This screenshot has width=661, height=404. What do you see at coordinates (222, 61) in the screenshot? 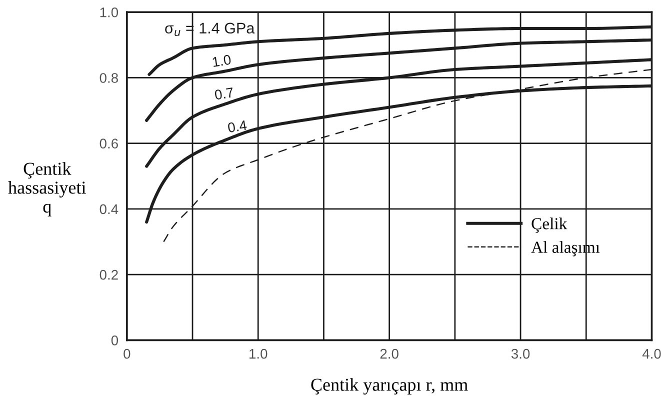
I see `annotation: 1.0` at bounding box center [222, 61].